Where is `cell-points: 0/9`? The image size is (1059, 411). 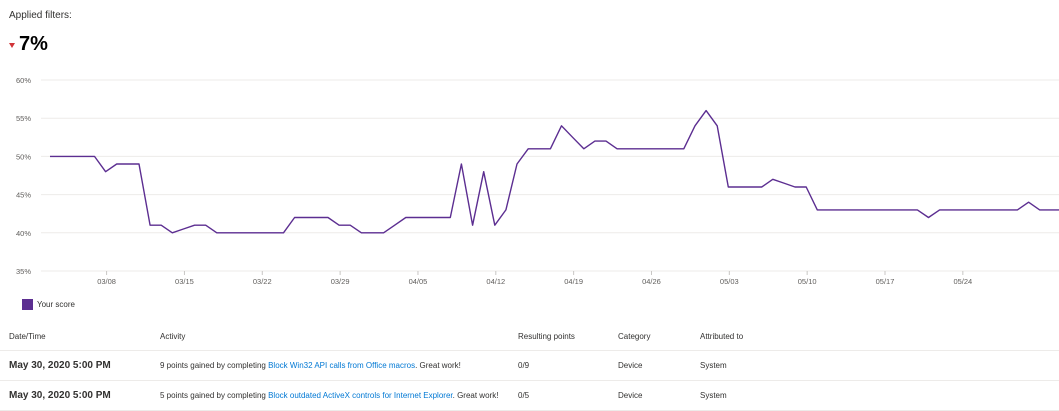
cell-points: 0/9 is located at coordinates (568, 365).